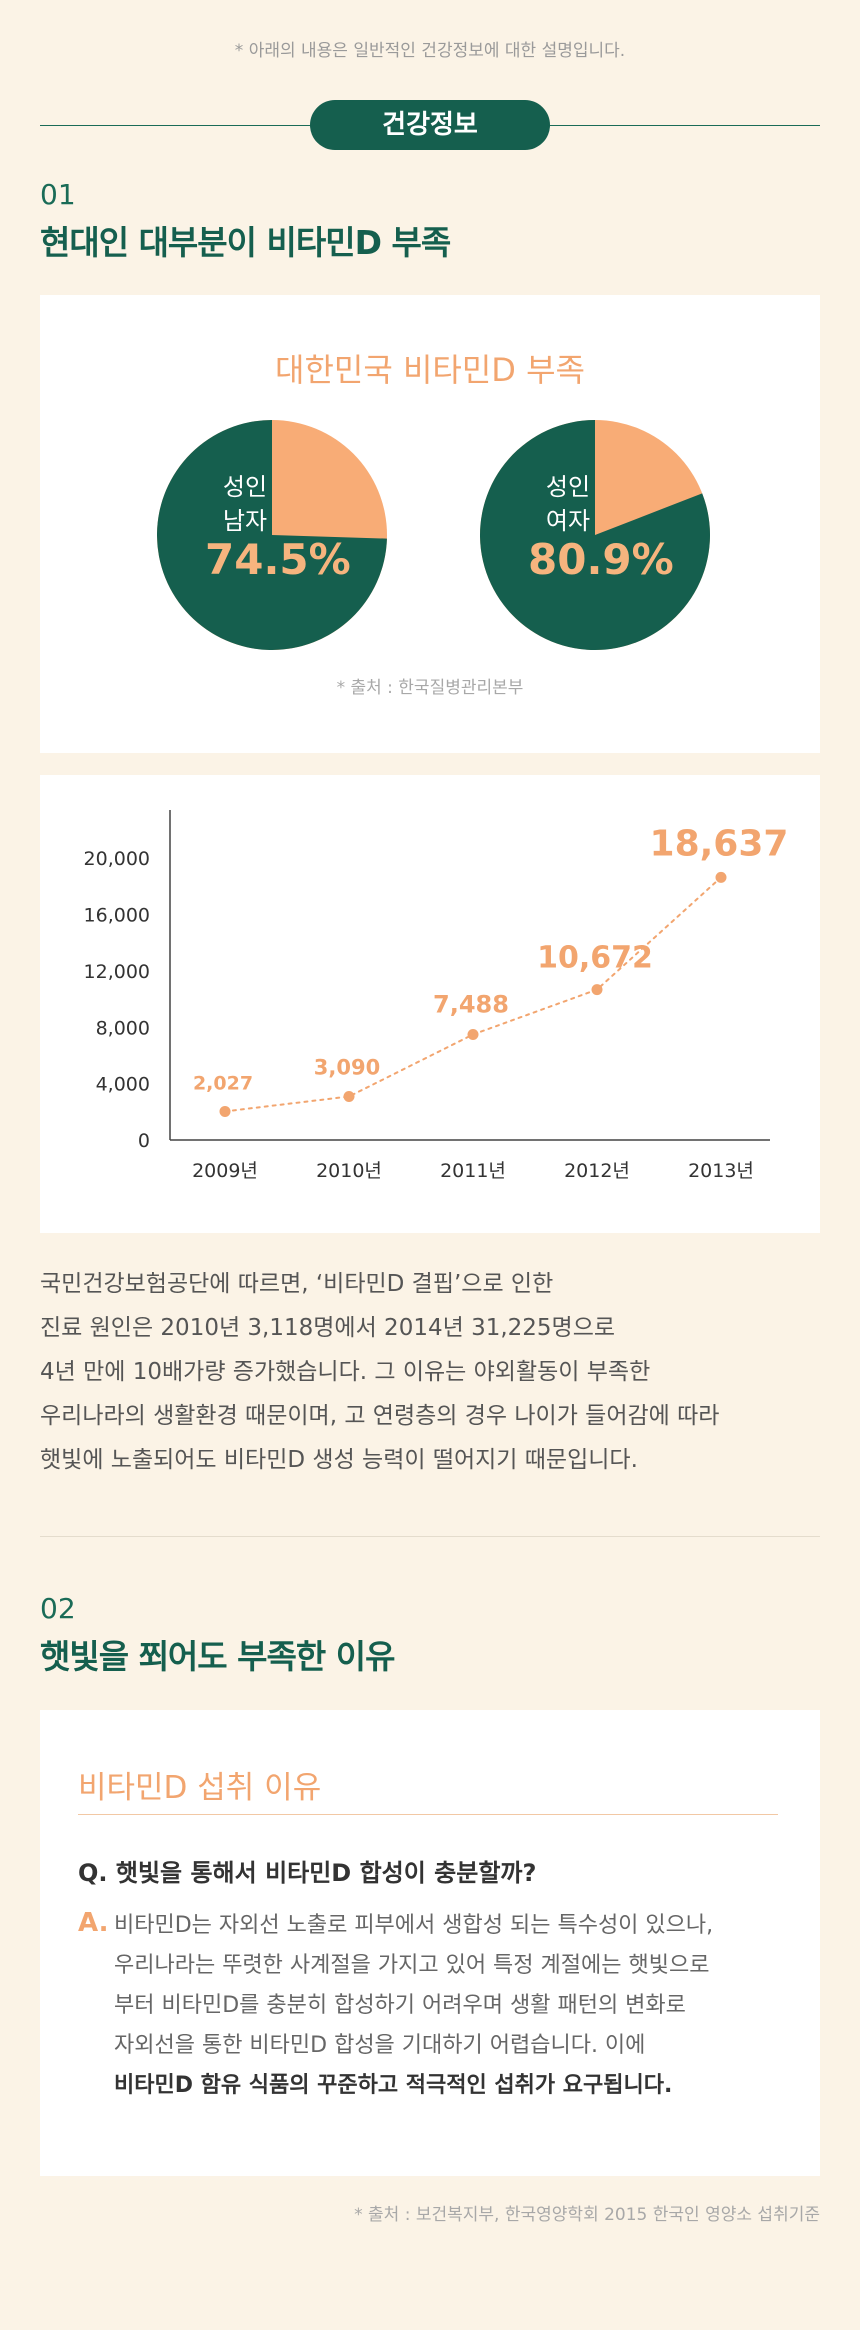  Describe the element at coordinates (568, 487) in the screenshot. I see `pie-women-label-line1: 성인` at that location.